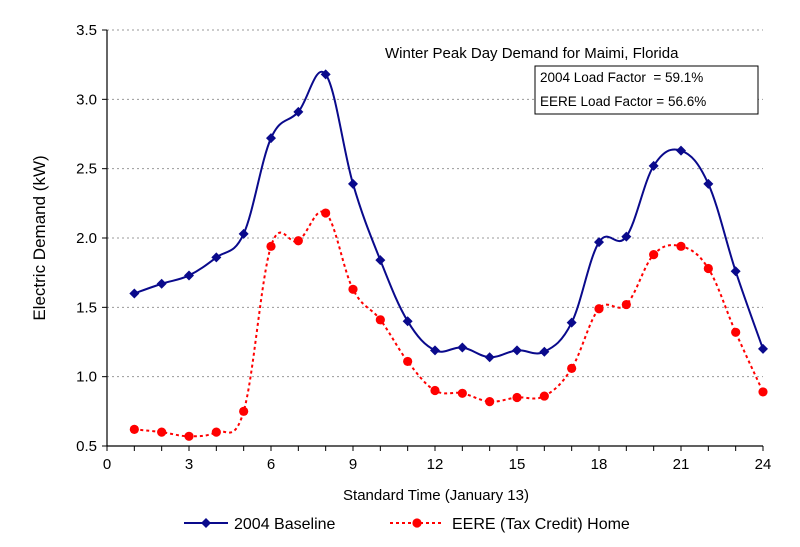 The image size is (800, 547). What do you see at coordinates (517, 464) in the screenshot?
I see `x-tick-label: 15` at bounding box center [517, 464].